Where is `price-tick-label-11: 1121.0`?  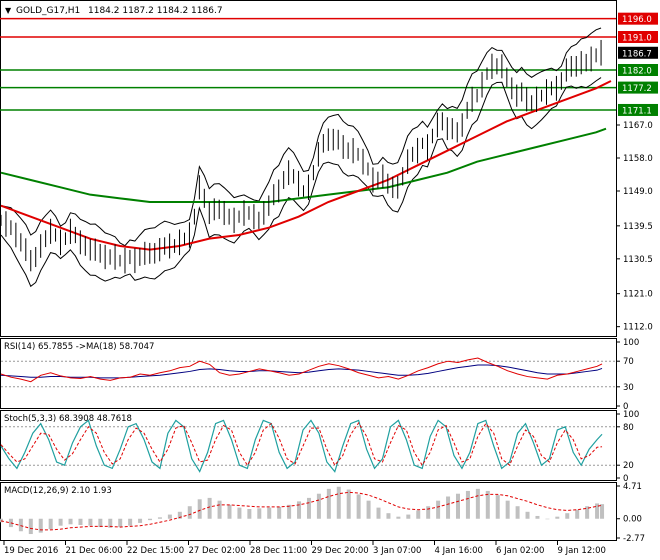
price-tick-label-11: 1121.0 is located at coordinates (638, 295).